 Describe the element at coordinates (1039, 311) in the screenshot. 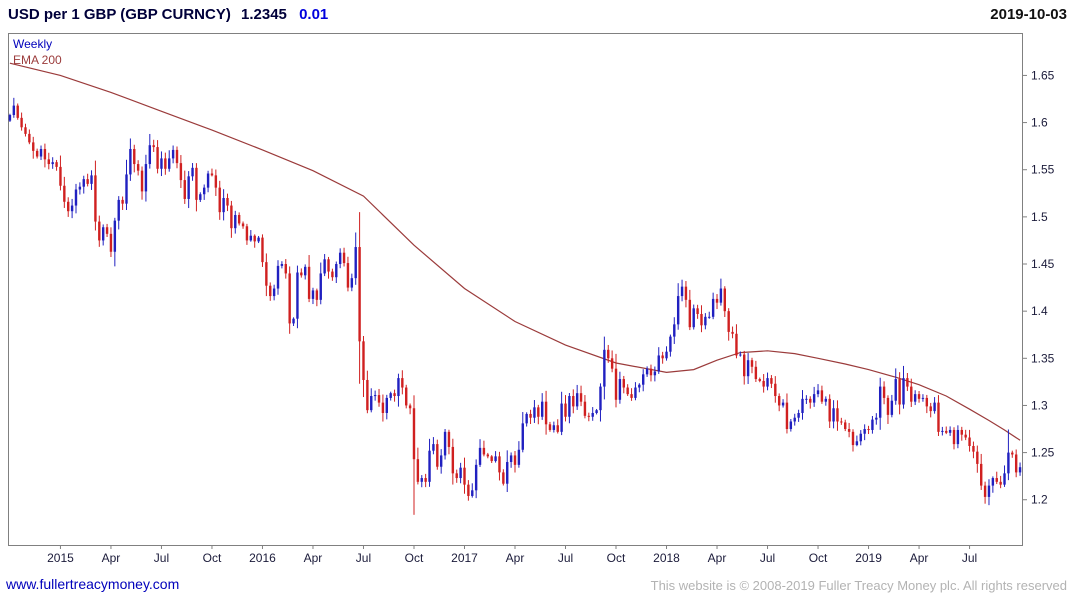

I see `svg-text: 1.4` at that location.